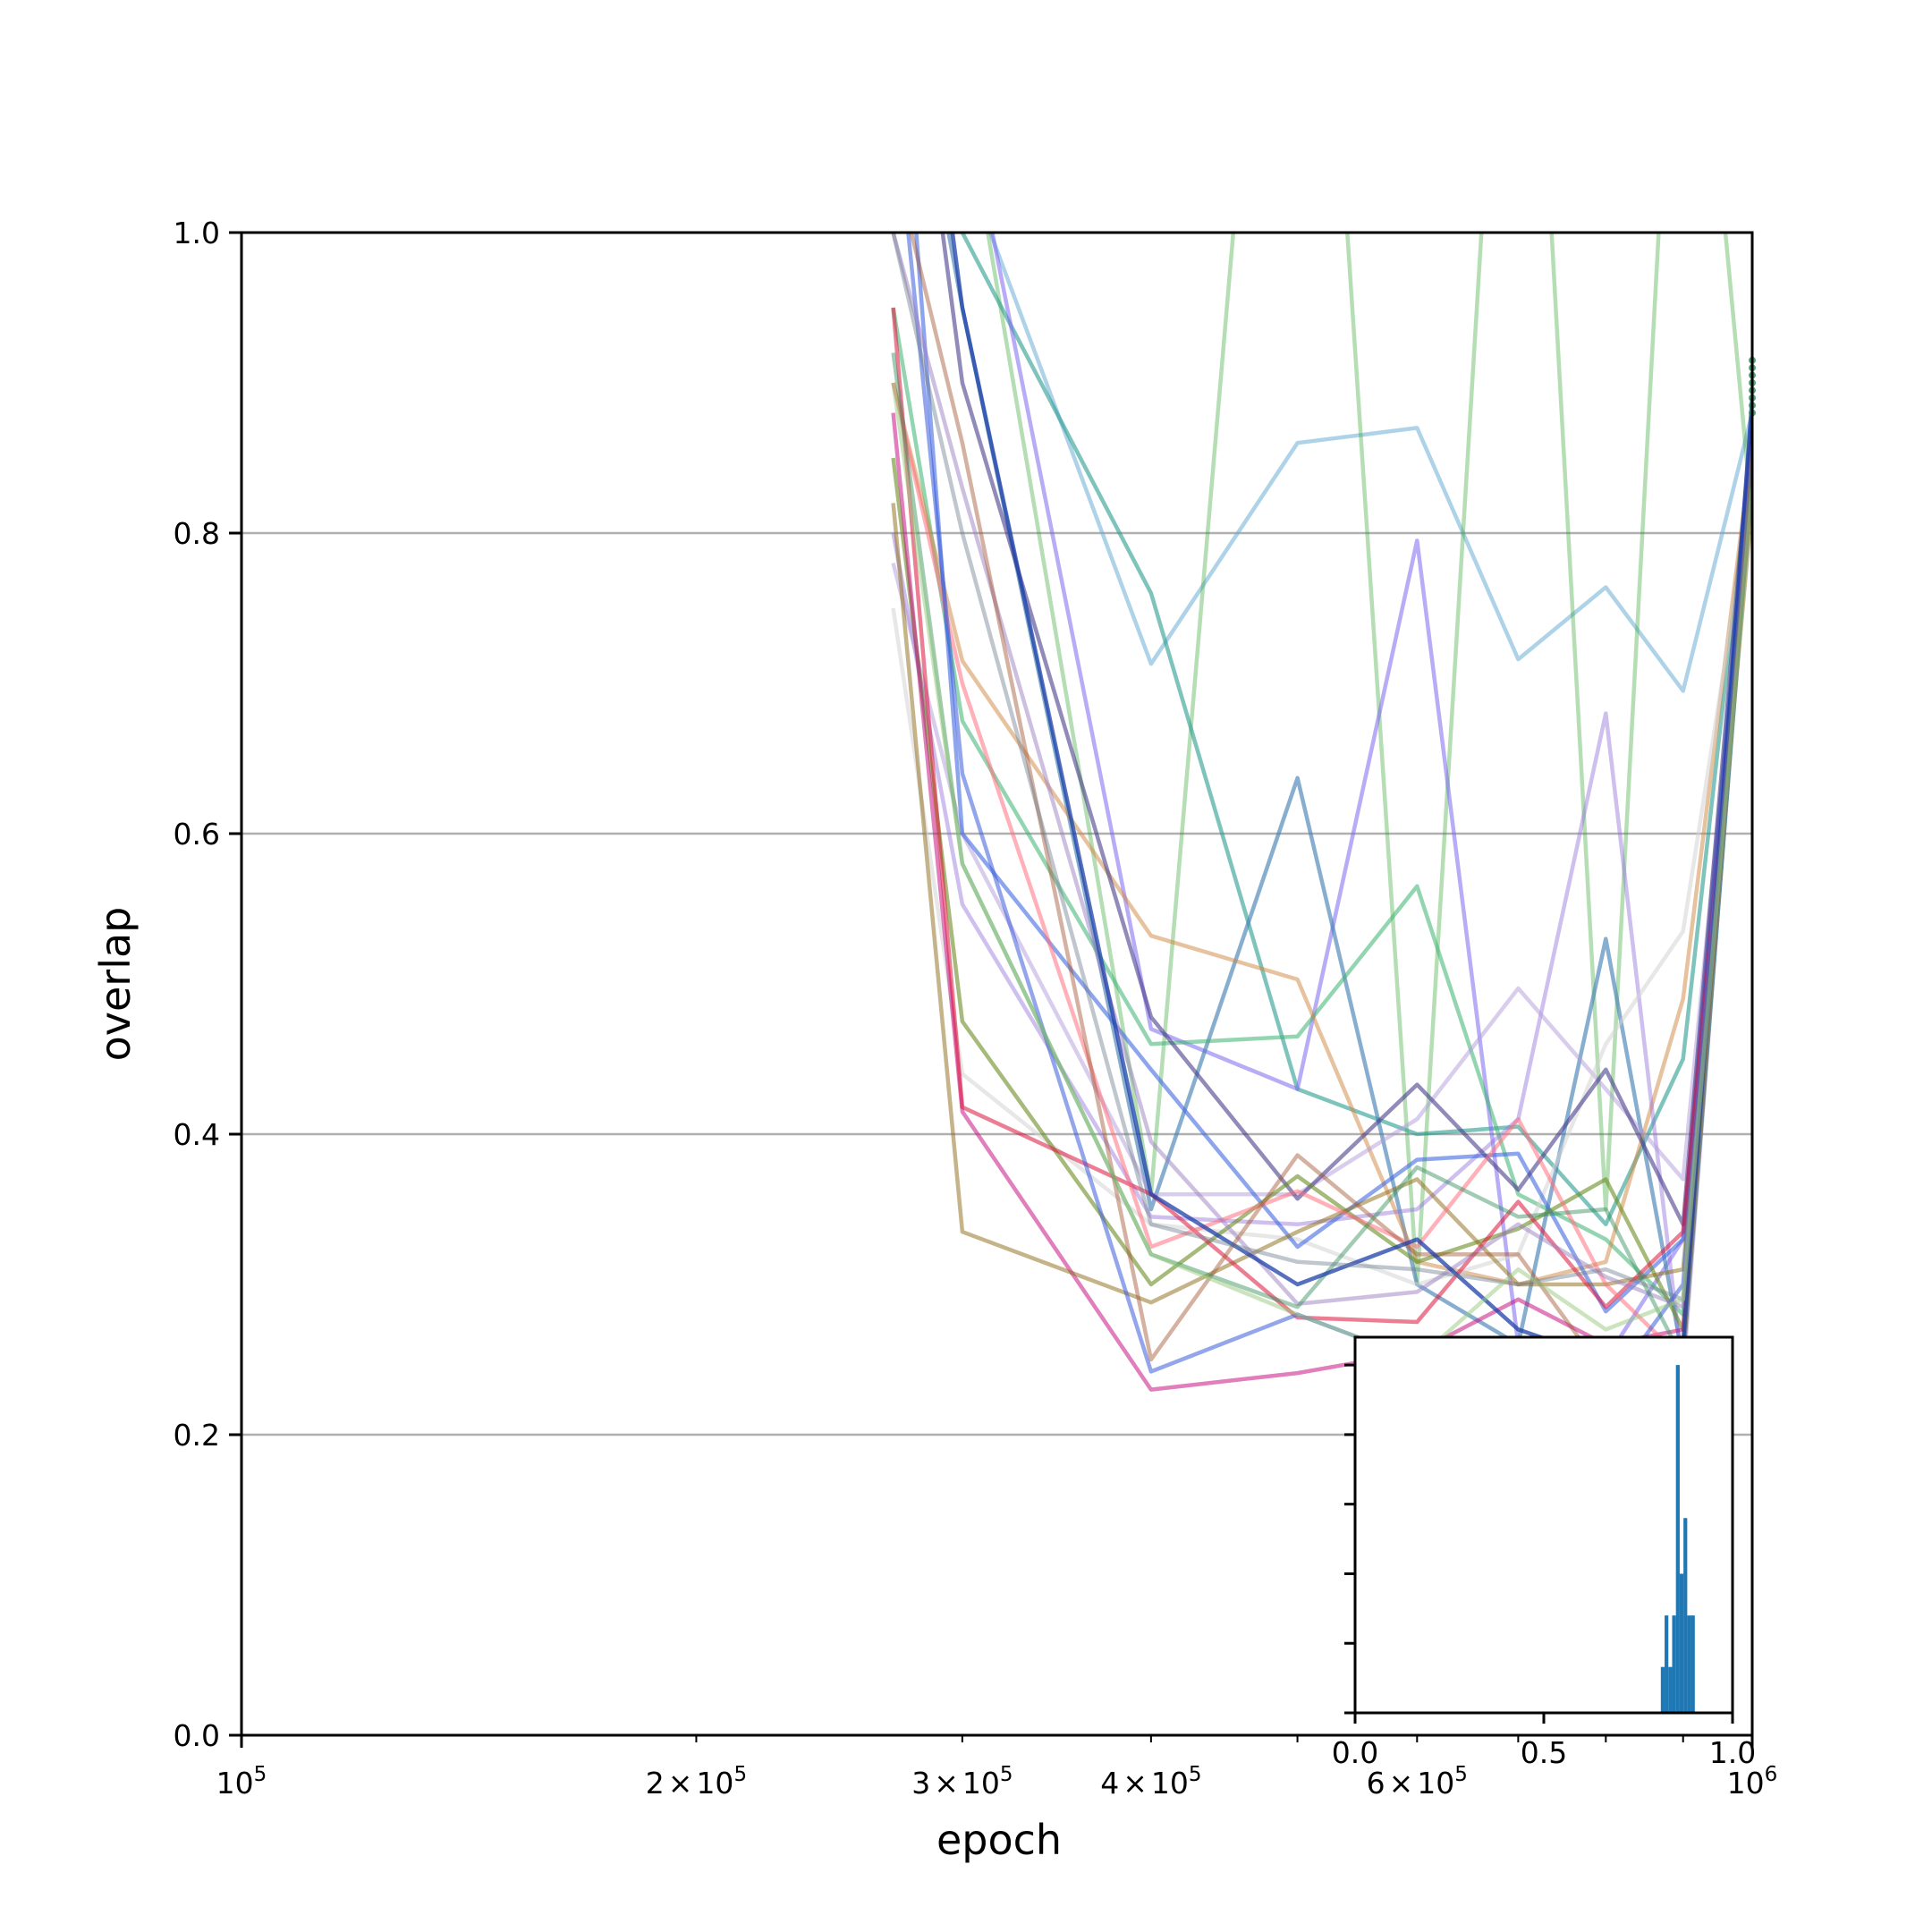 This screenshot has width=1932, height=1932. What do you see at coordinates (1732, 1752) in the screenshot?
I see `inset-x-tick-label: 1.0` at bounding box center [1732, 1752].